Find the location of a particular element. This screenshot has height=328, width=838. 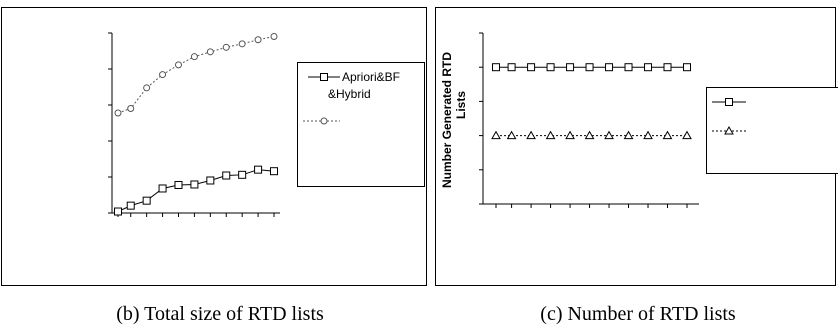

legend-b-label-0b: &Hybrid is located at coordinates (349, 94).